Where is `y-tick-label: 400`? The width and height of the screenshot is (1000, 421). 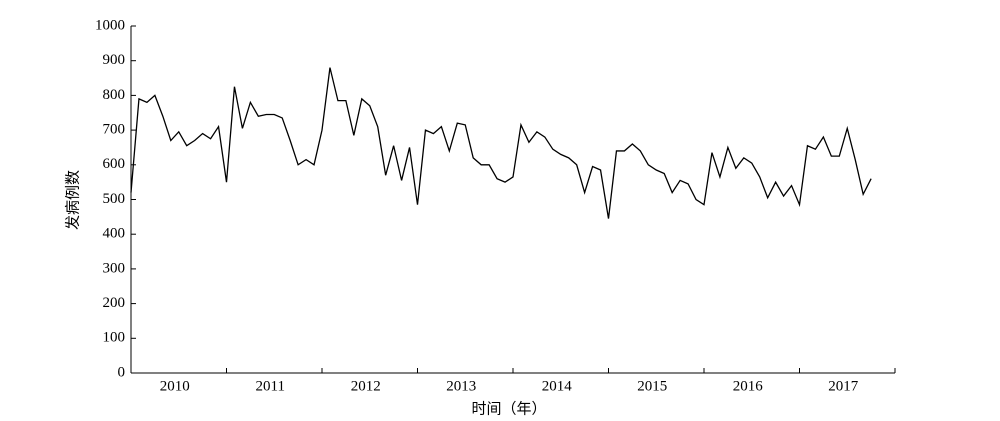
y-tick-label: 400 is located at coordinates (114, 234).